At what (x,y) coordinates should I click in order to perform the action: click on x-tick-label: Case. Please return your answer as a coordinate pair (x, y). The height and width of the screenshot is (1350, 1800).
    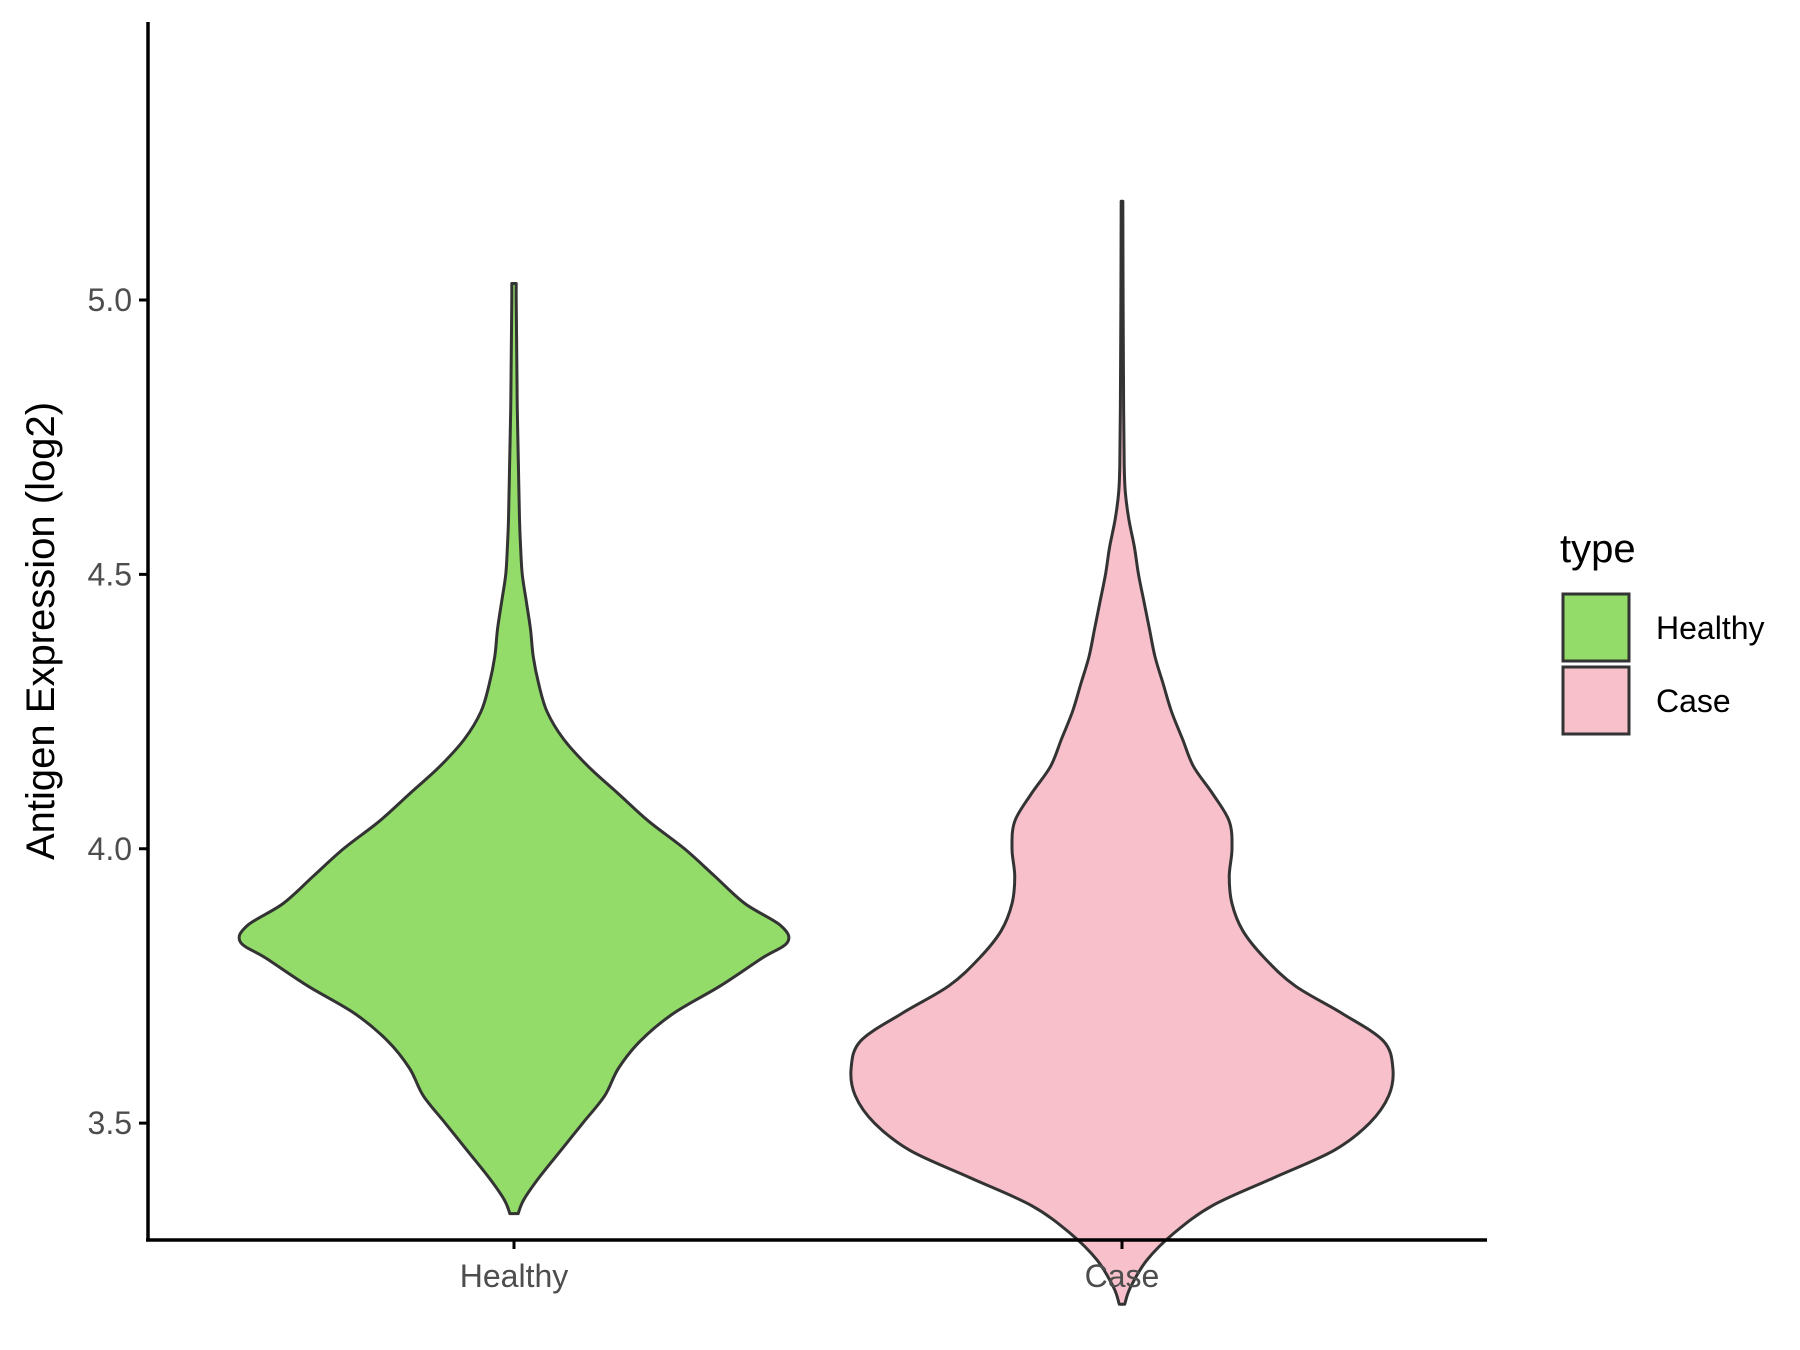
    Looking at the image, I should click on (1122, 1276).